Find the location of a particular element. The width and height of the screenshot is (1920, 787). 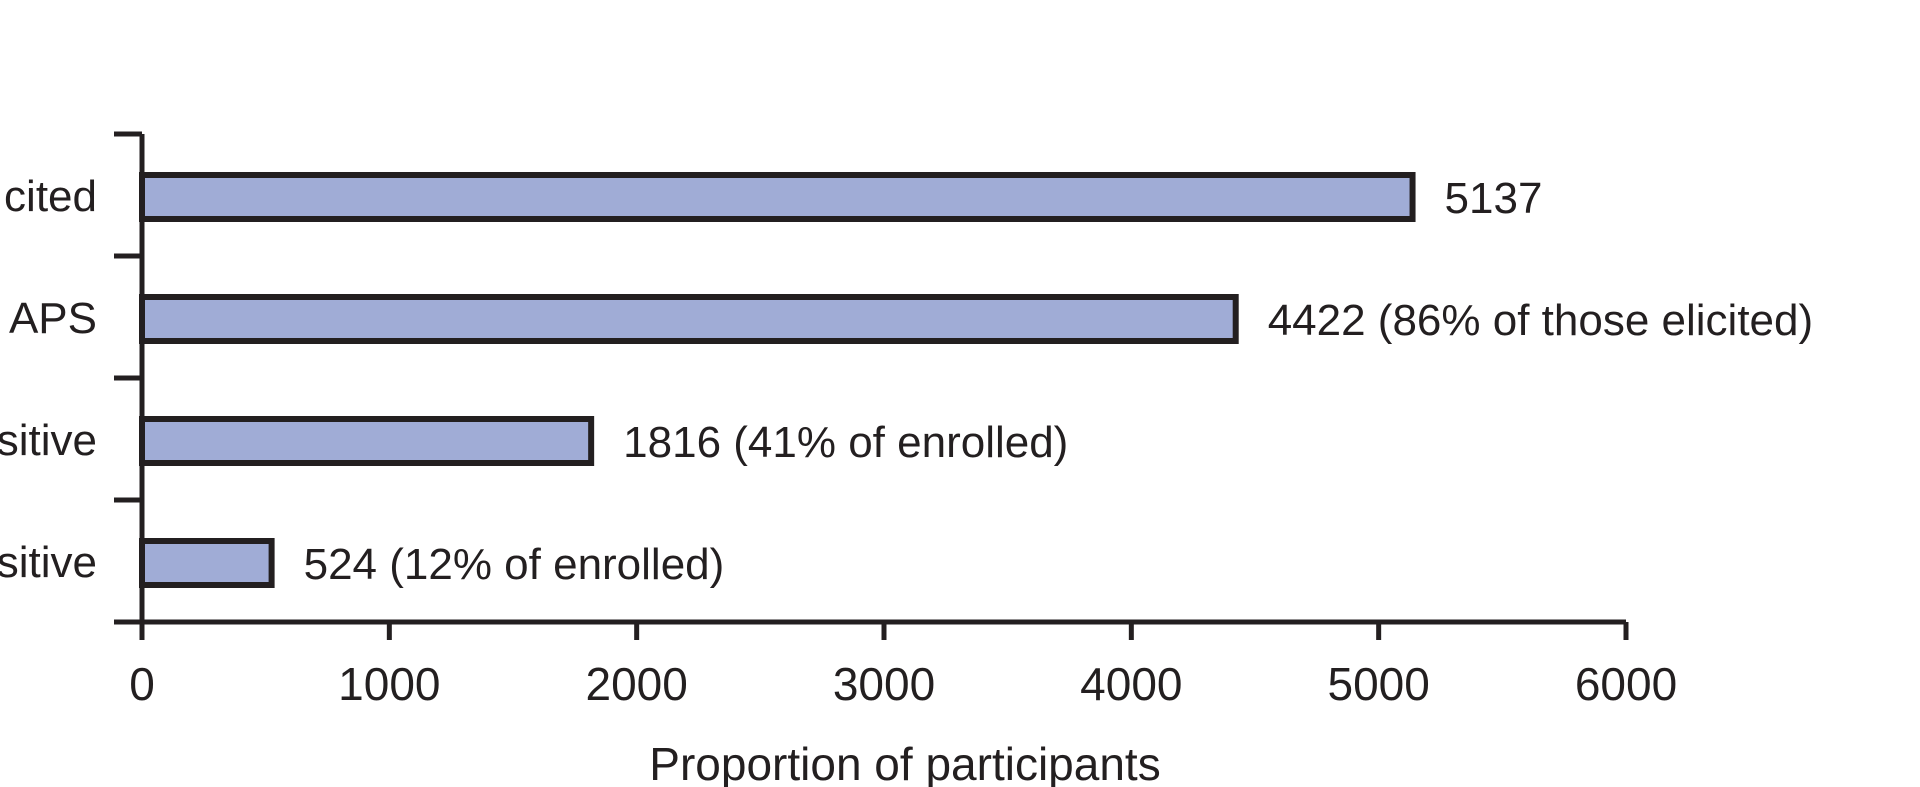

data-label: 1816 (41% of enrolled) is located at coordinates (845, 442).